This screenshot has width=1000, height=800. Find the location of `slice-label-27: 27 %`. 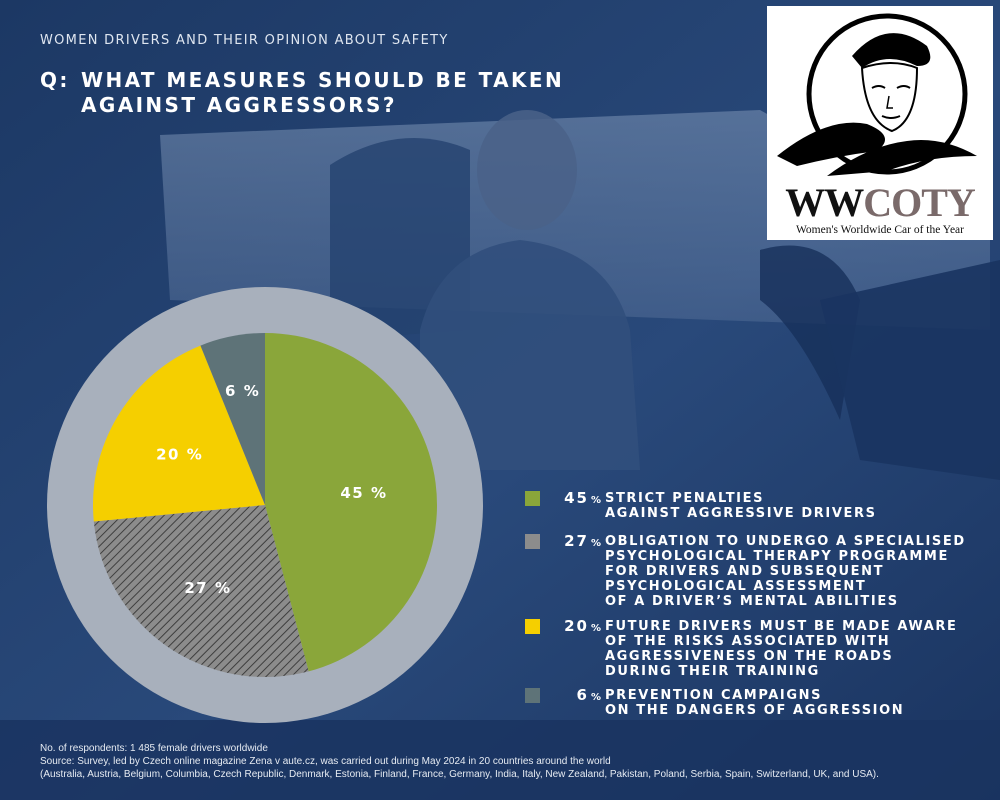

slice-label-27: 27 % is located at coordinates (207, 588).